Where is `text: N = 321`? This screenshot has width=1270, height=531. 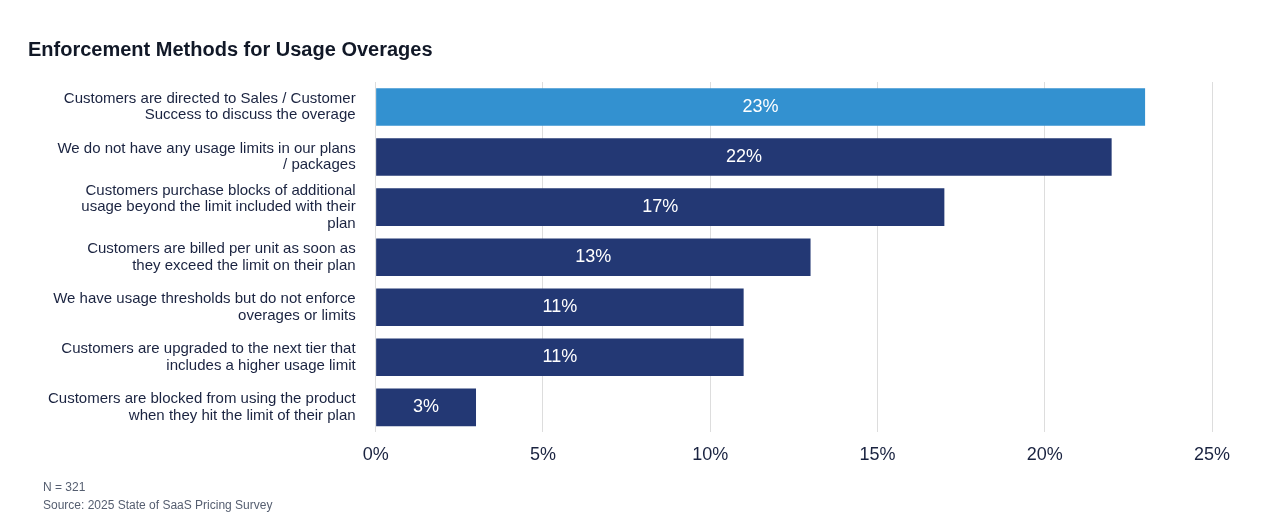
text: N = 321 is located at coordinates (65, 487).